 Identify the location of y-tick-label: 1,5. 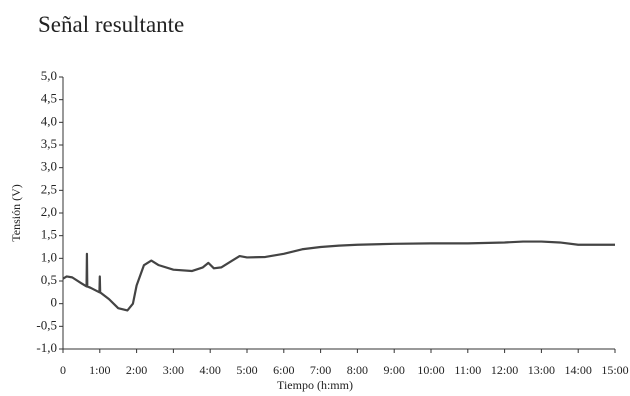
(49, 234).